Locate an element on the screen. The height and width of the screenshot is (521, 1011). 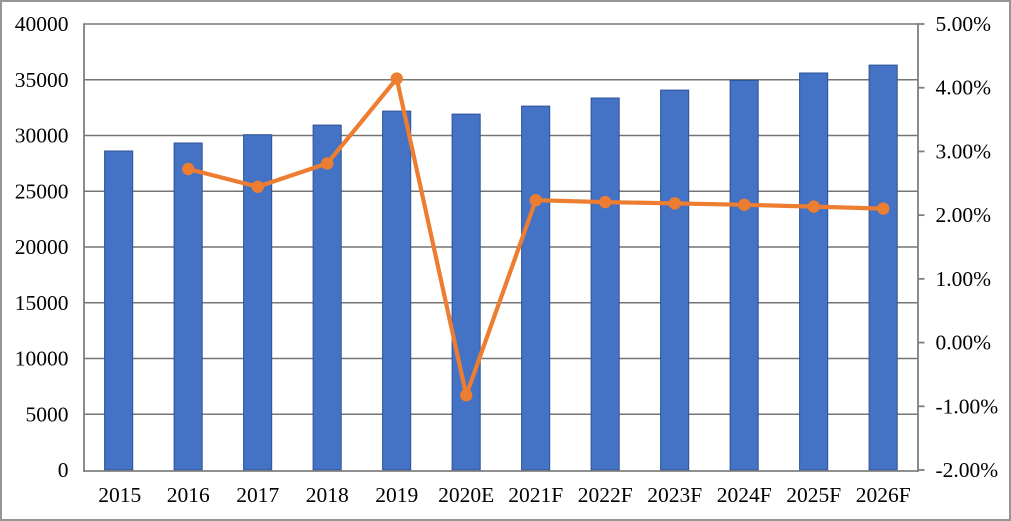
svg-text: 35000 is located at coordinates (42, 80).